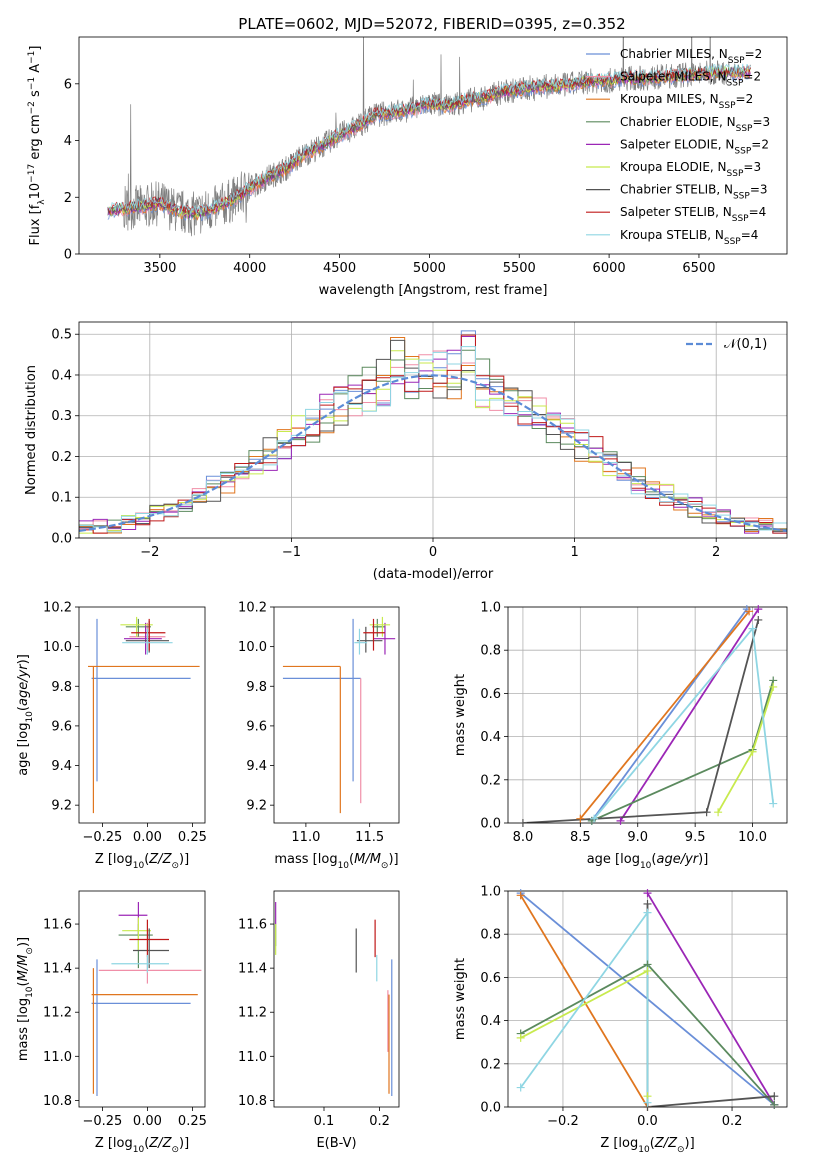 The height and width of the screenshot is (1170, 819). What do you see at coordinates (490, 694) in the screenshot?
I see `y-tick-label: 0.6` at bounding box center [490, 694].